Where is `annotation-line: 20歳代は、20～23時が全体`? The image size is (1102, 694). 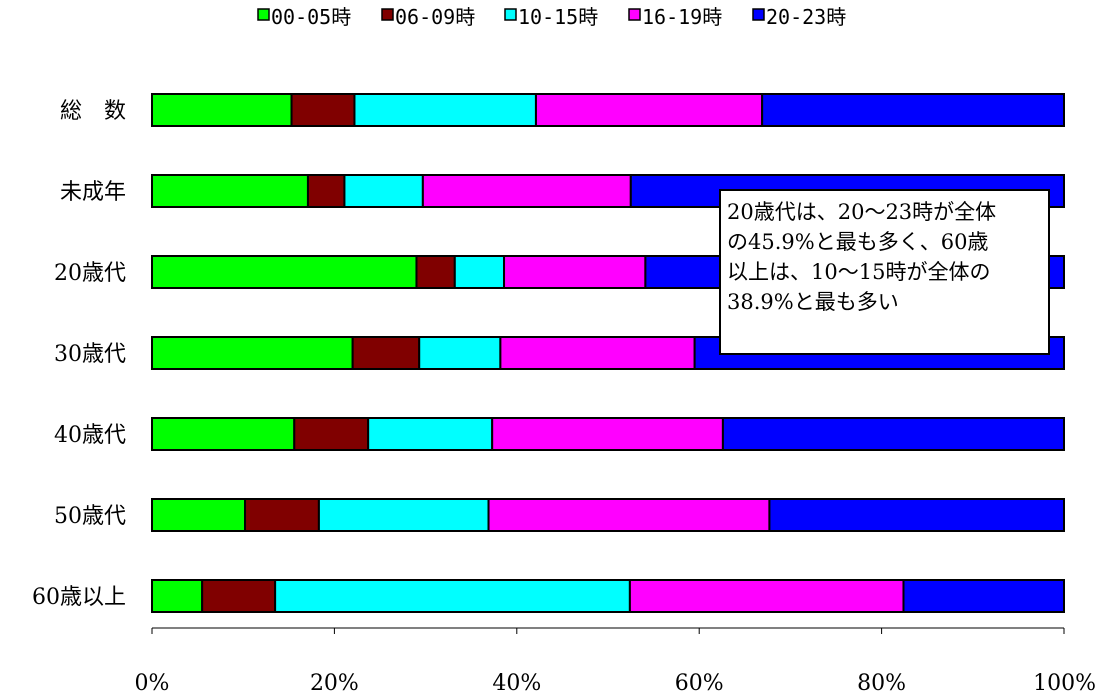
annotation-line: 20歳代は、20～23時が全体 is located at coordinates (862, 212).